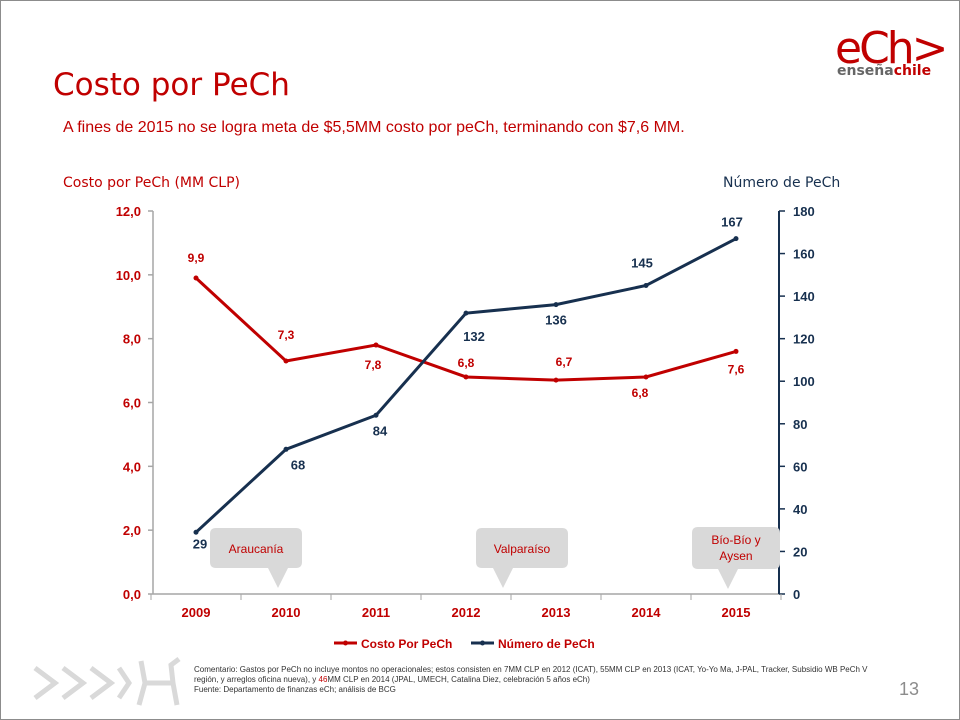 The width and height of the screenshot is (960, 720). I want to click on cost-data-label: 9,9, so click(196, 258).